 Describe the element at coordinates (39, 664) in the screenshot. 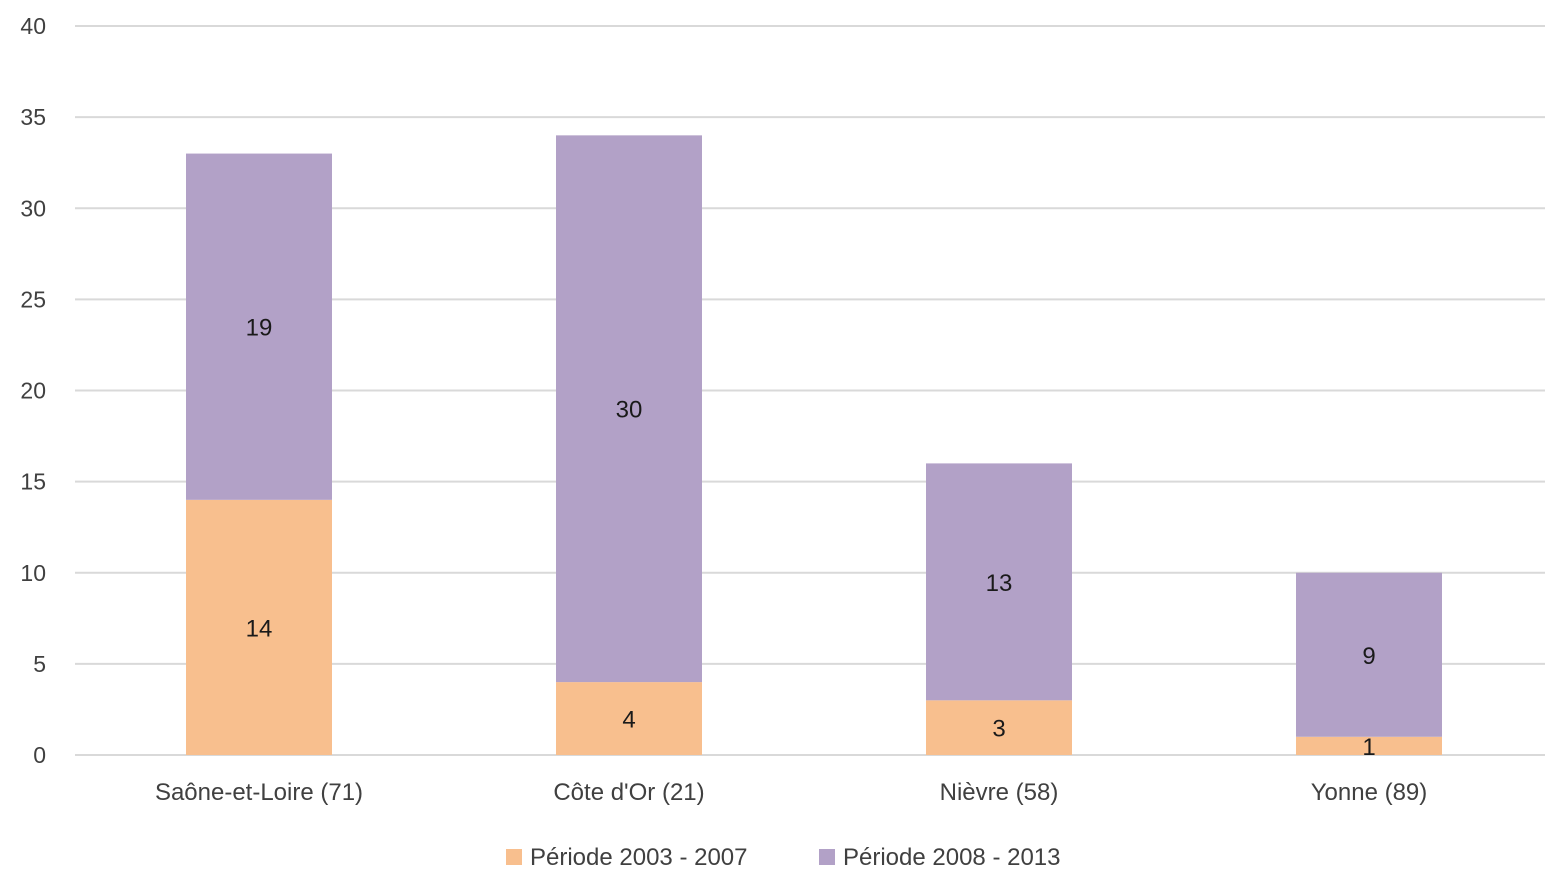

I see `y-tick-label: 5` at that location.